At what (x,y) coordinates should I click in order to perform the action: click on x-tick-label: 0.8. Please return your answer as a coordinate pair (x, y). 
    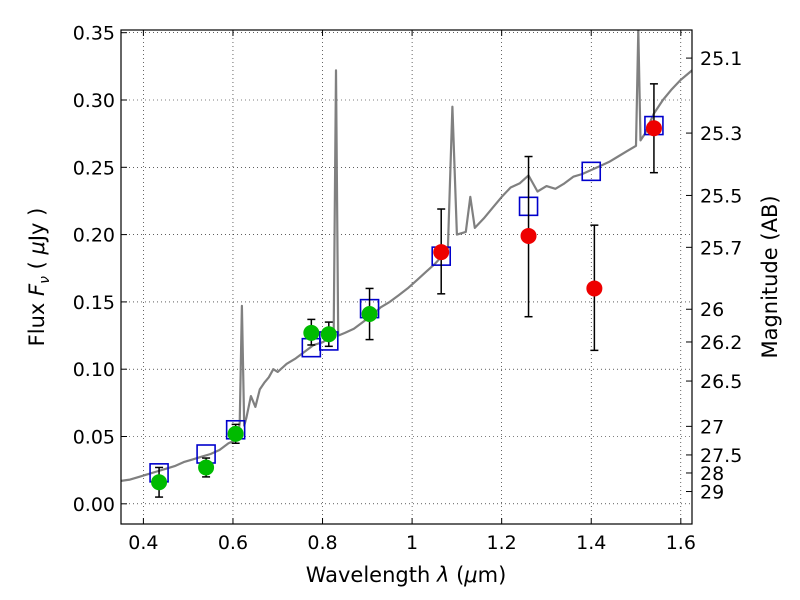
    Looking at the image, I should click on (322, 543).